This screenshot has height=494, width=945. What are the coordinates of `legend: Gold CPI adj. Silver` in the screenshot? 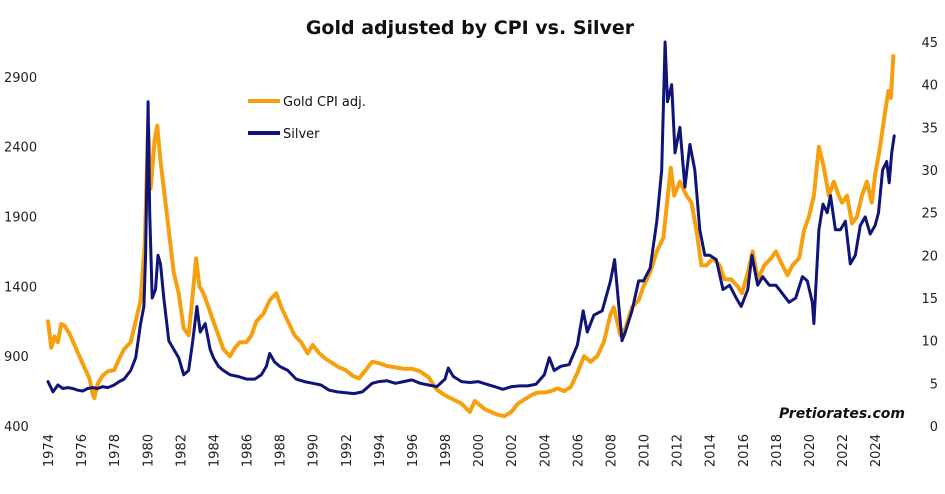 It's located at (307, 118).